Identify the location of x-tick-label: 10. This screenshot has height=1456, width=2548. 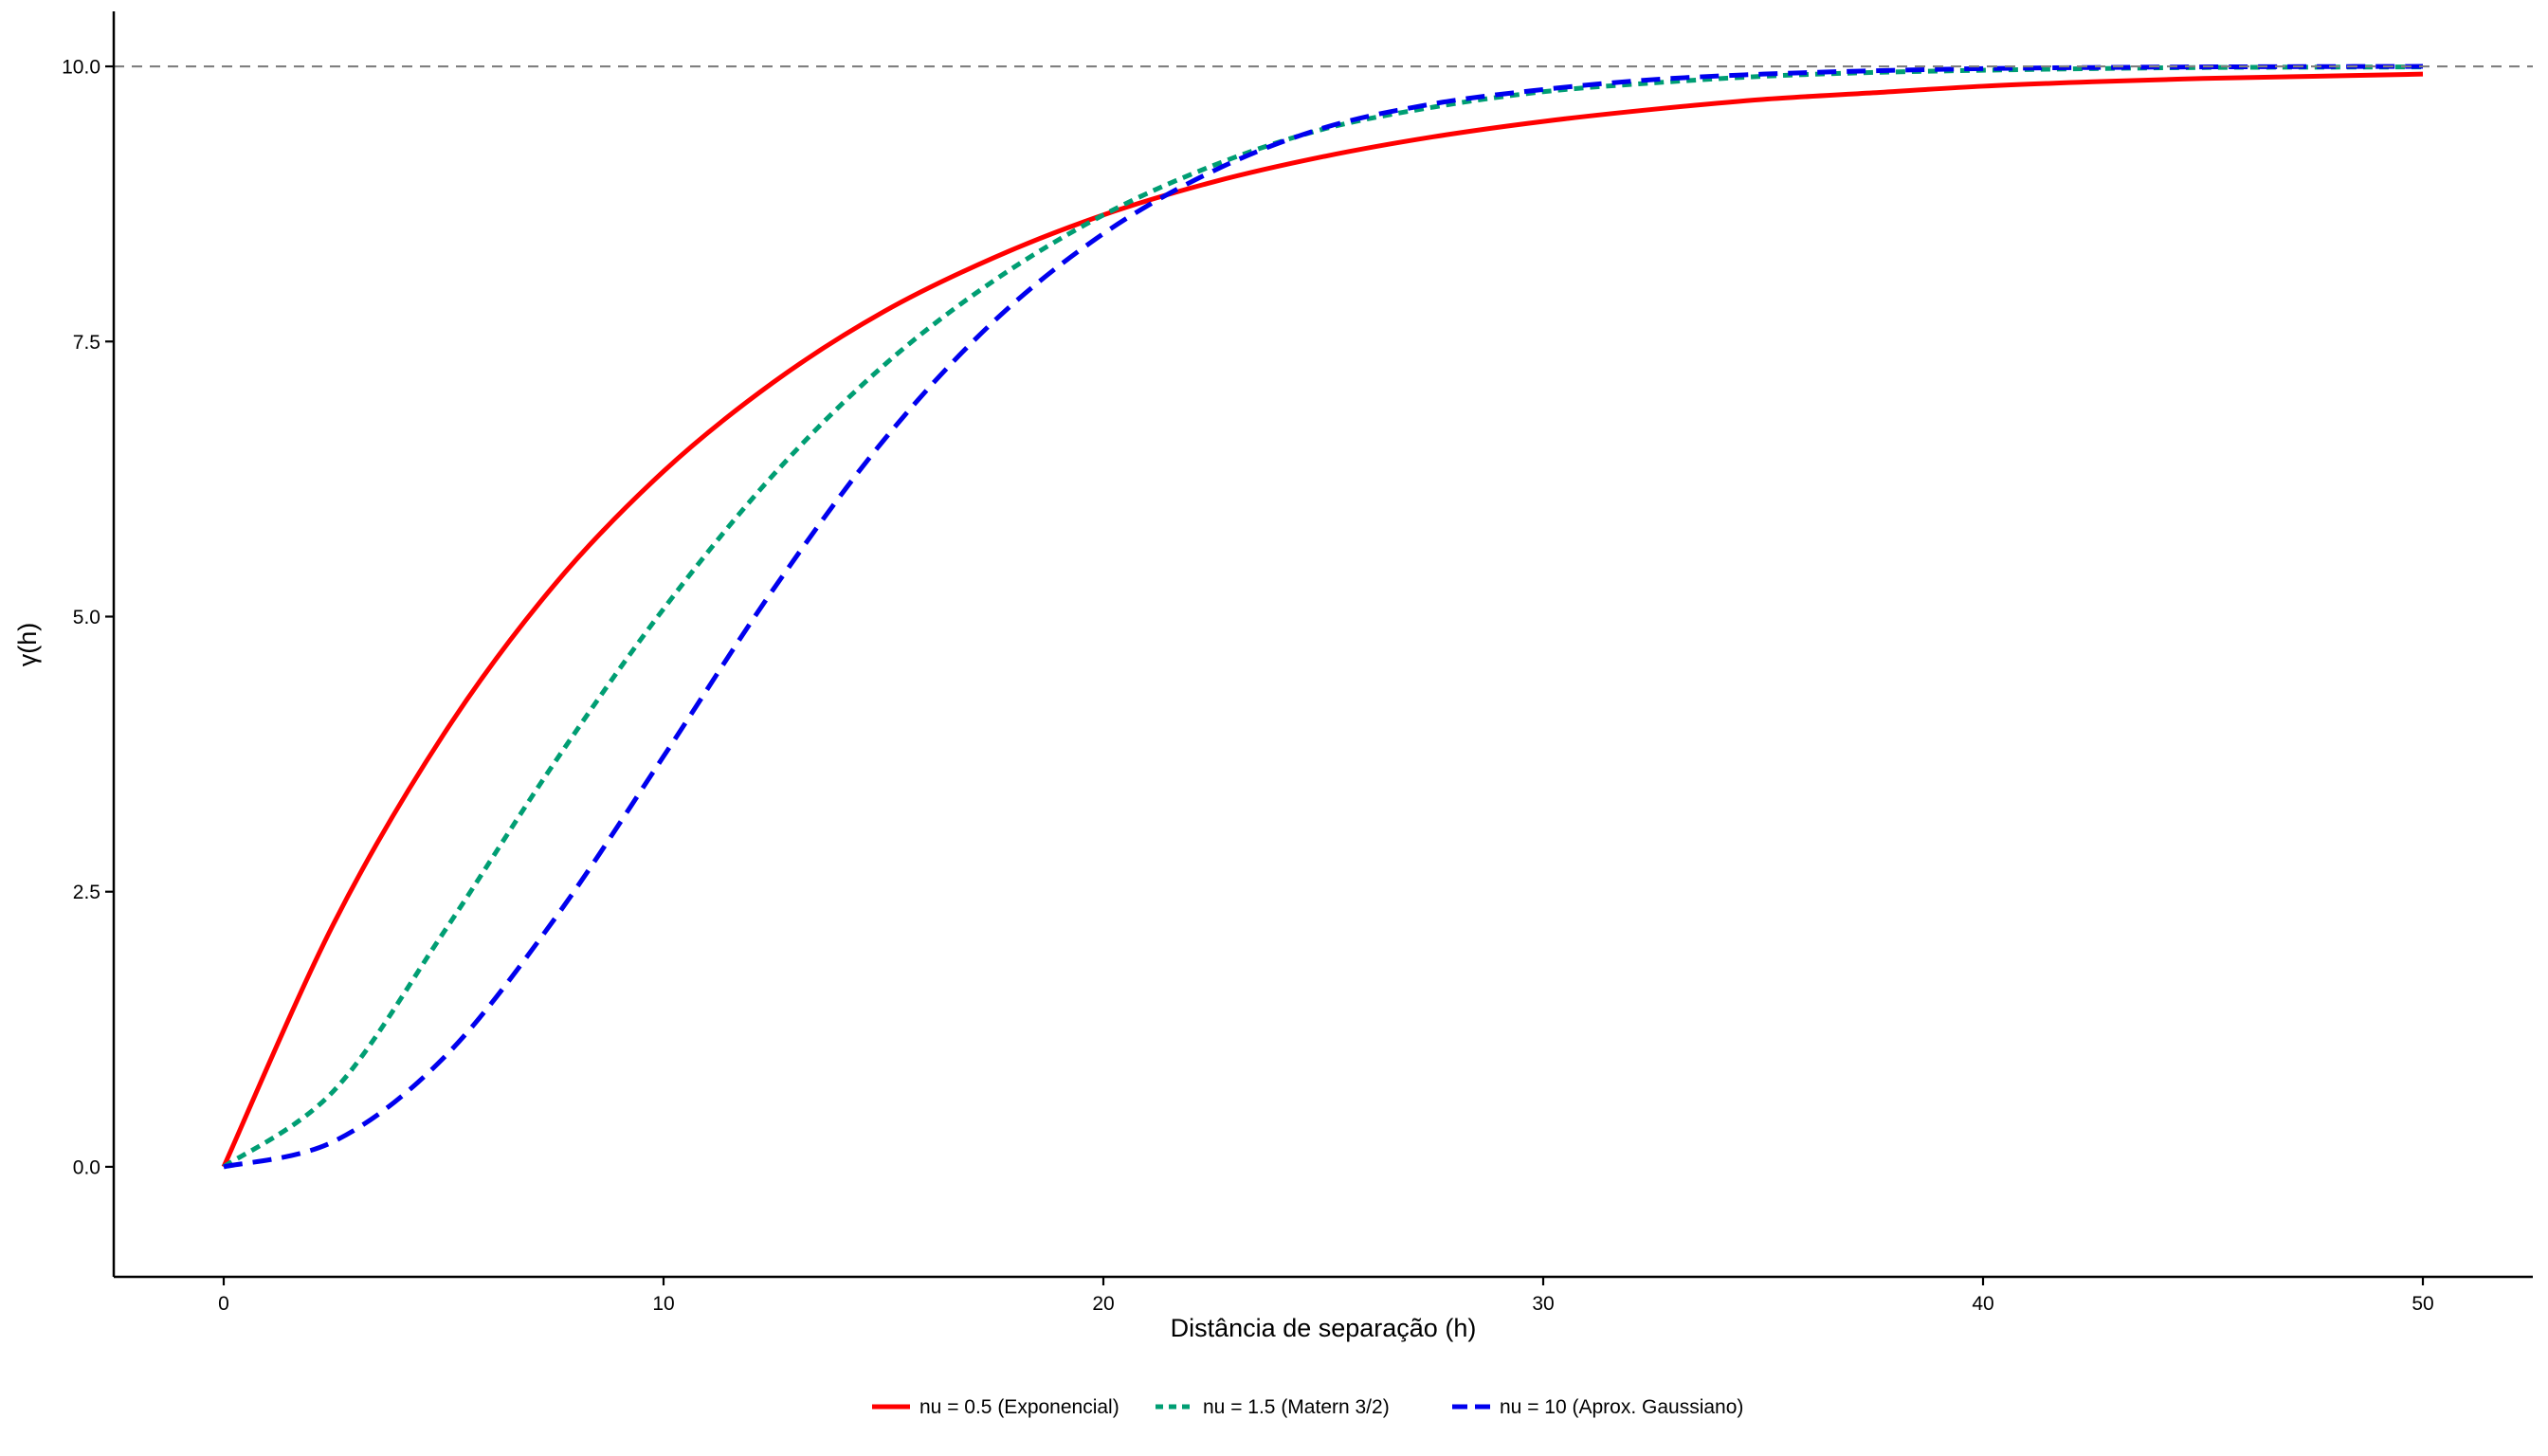
(663, 1304).